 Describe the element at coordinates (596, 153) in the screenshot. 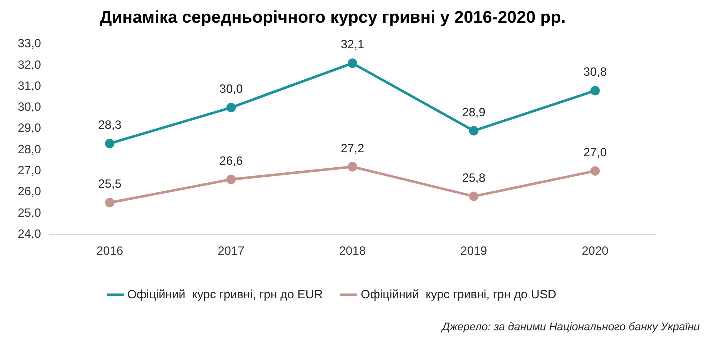

I see `data-label: 27,0` at that location.